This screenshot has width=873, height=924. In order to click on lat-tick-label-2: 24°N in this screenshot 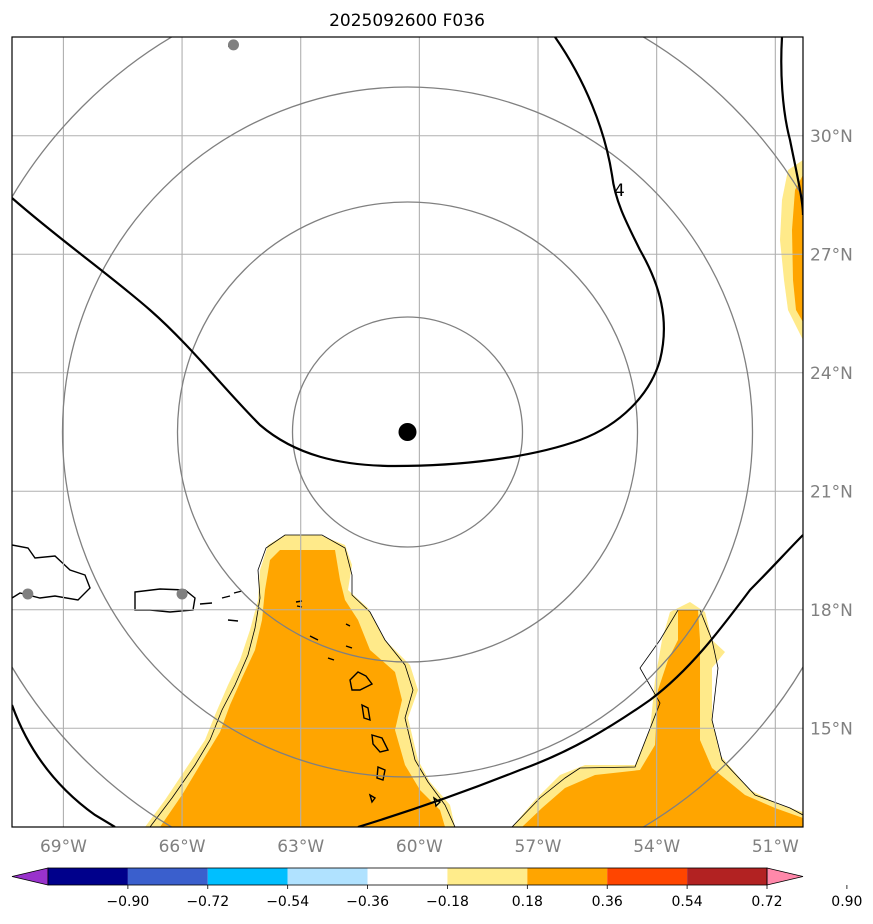, I will do `click(831, 374)`.